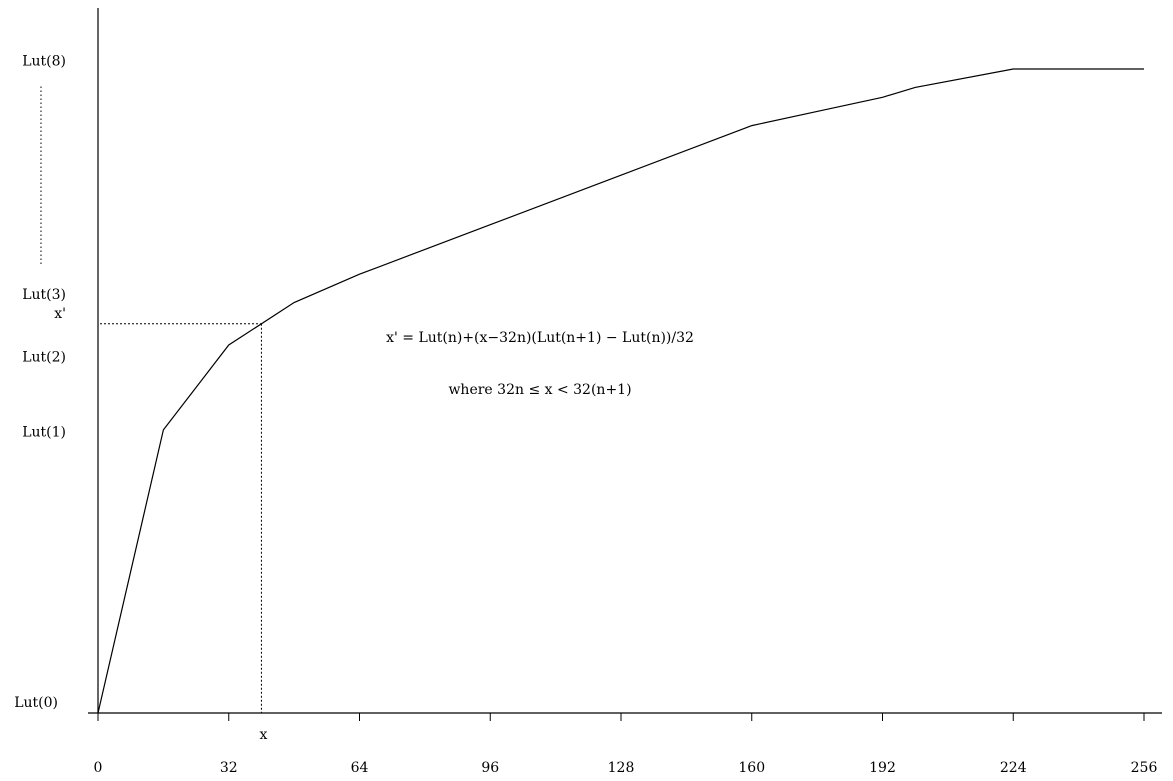  I want to click on x-tick-label-128: 128, so click(621, 768).